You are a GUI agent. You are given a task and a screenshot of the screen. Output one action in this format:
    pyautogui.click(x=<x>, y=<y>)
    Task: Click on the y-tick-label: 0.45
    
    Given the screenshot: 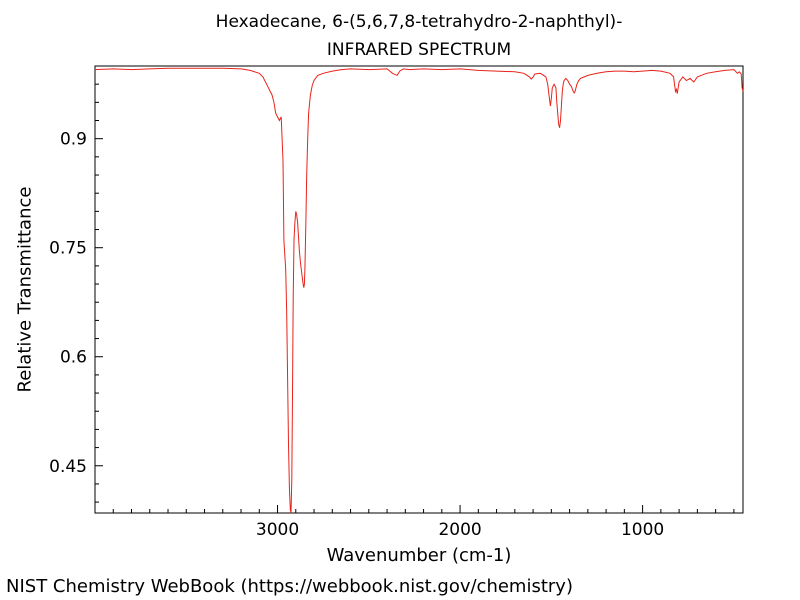 What is the action you would take?
    pyautogui.click(x=68, y=467)
    